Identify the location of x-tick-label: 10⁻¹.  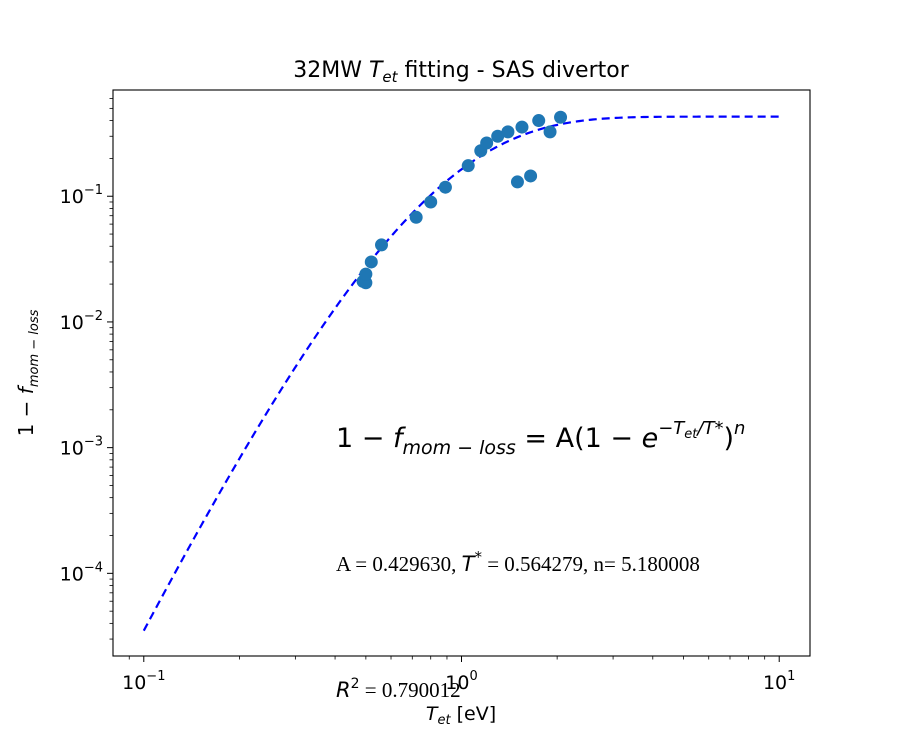
(143, 681).